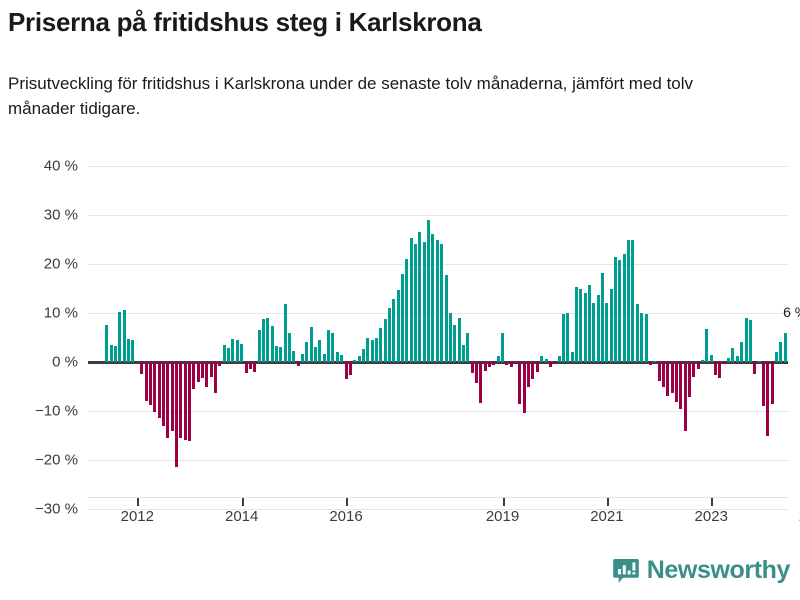  What do you see at coordinates (56, 460) in the screenshot?
I see `y-axis-tick-label: −20 %` at bounding box center [56, 460].